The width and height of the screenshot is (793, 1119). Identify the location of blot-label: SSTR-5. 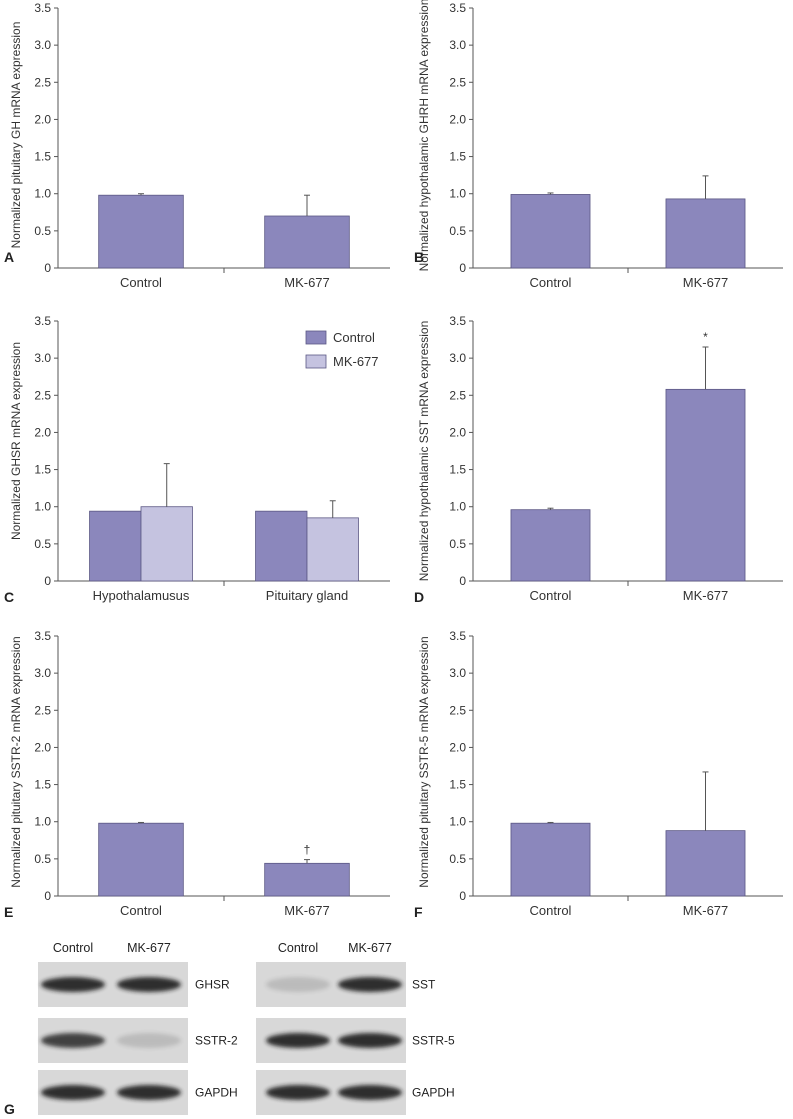
(433, 1041).